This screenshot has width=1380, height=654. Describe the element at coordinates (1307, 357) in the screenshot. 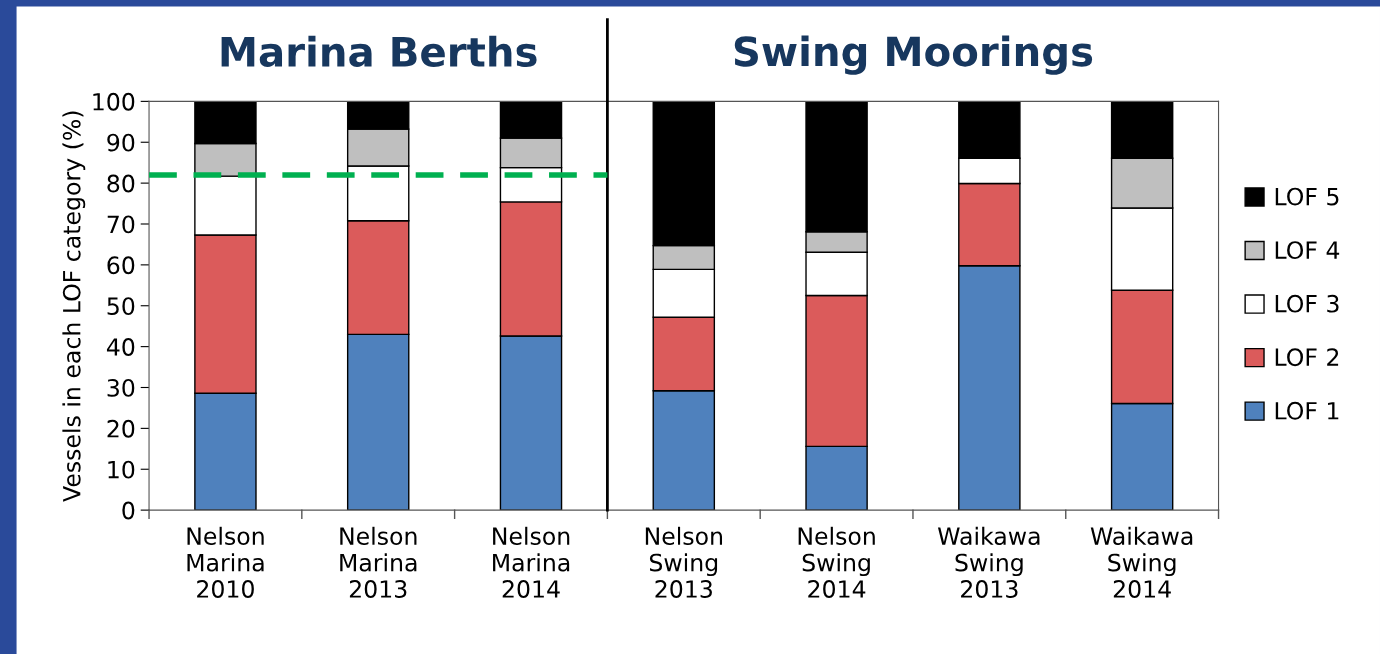

I see `legend-label: LOF 2` at that location.